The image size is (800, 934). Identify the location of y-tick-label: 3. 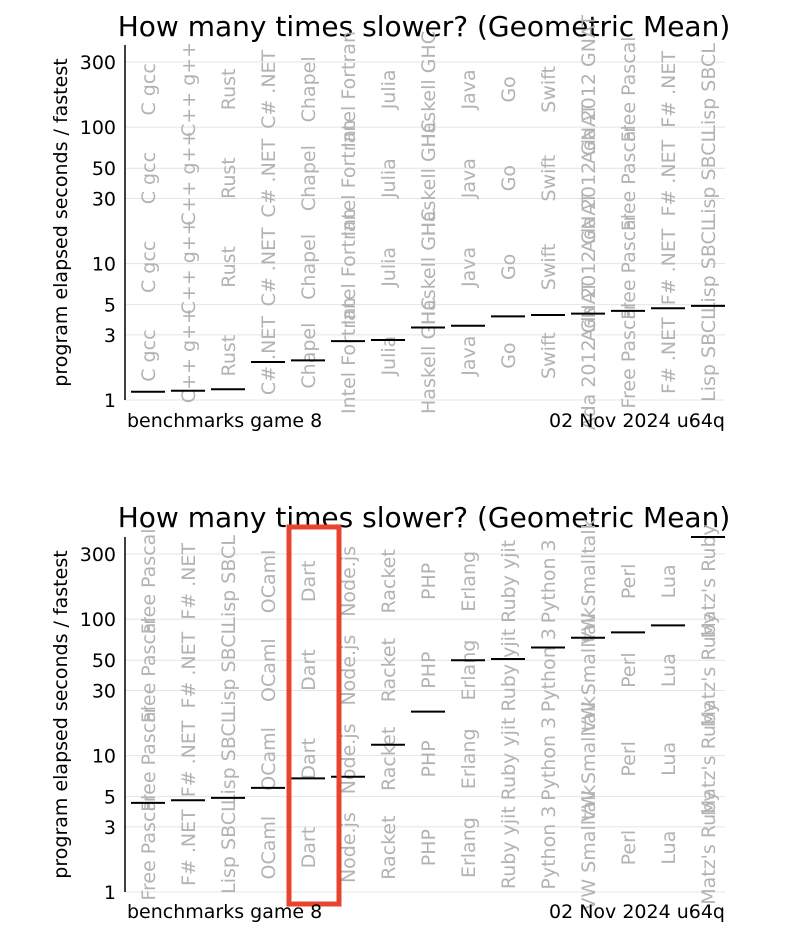
(110, 828).